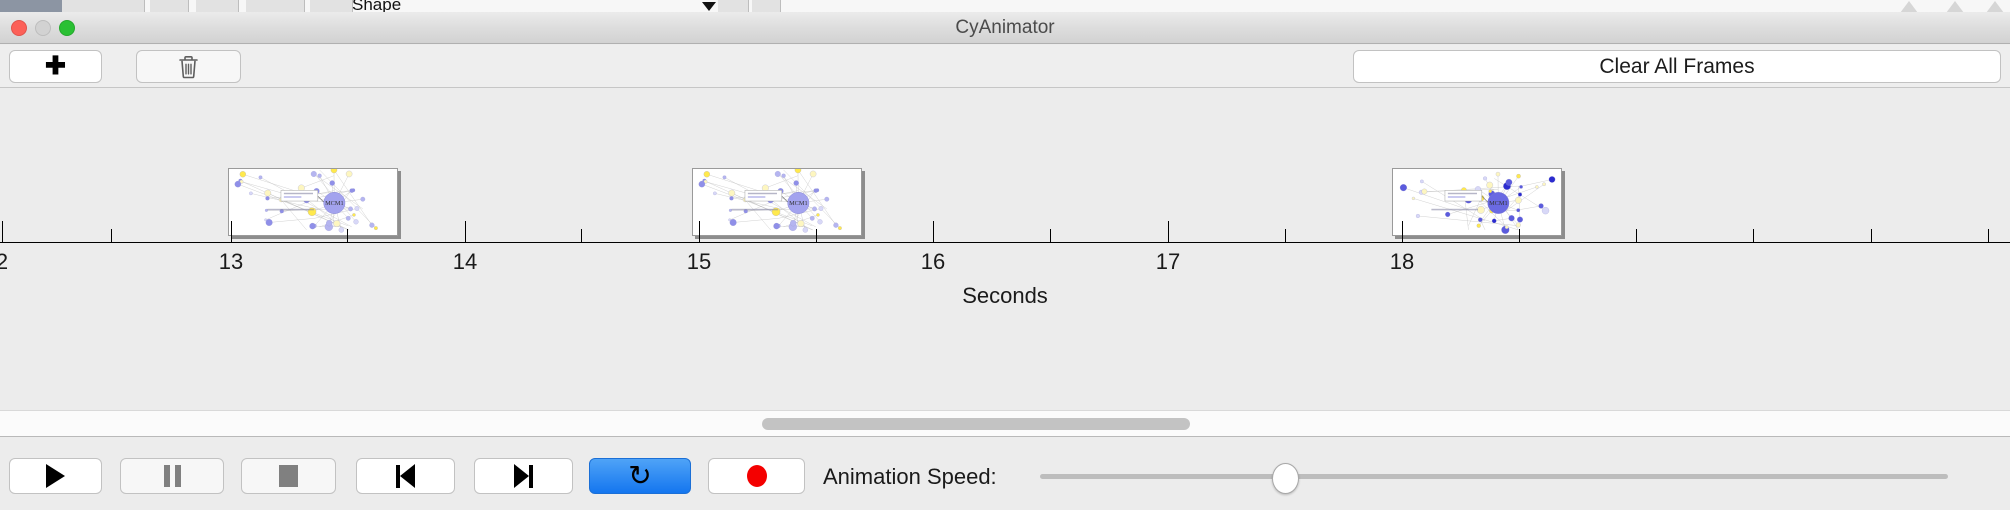 The height and width of the screenshot is (510, 2010). Describe the element at coordinates (1402, 261) in the screenshot. I see `axis-tick-label: 18` at that location.